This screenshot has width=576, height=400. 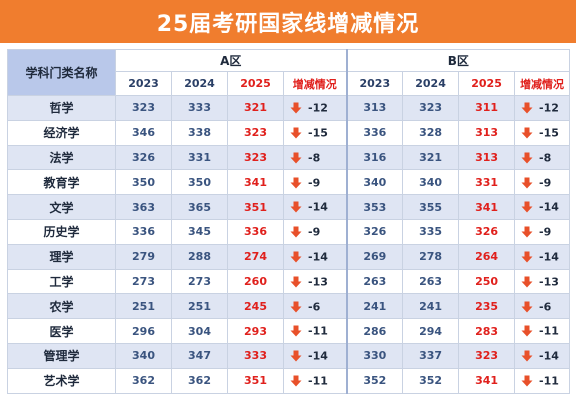 I want to click on b-change-cell: -8, so click(x=542, y=157).